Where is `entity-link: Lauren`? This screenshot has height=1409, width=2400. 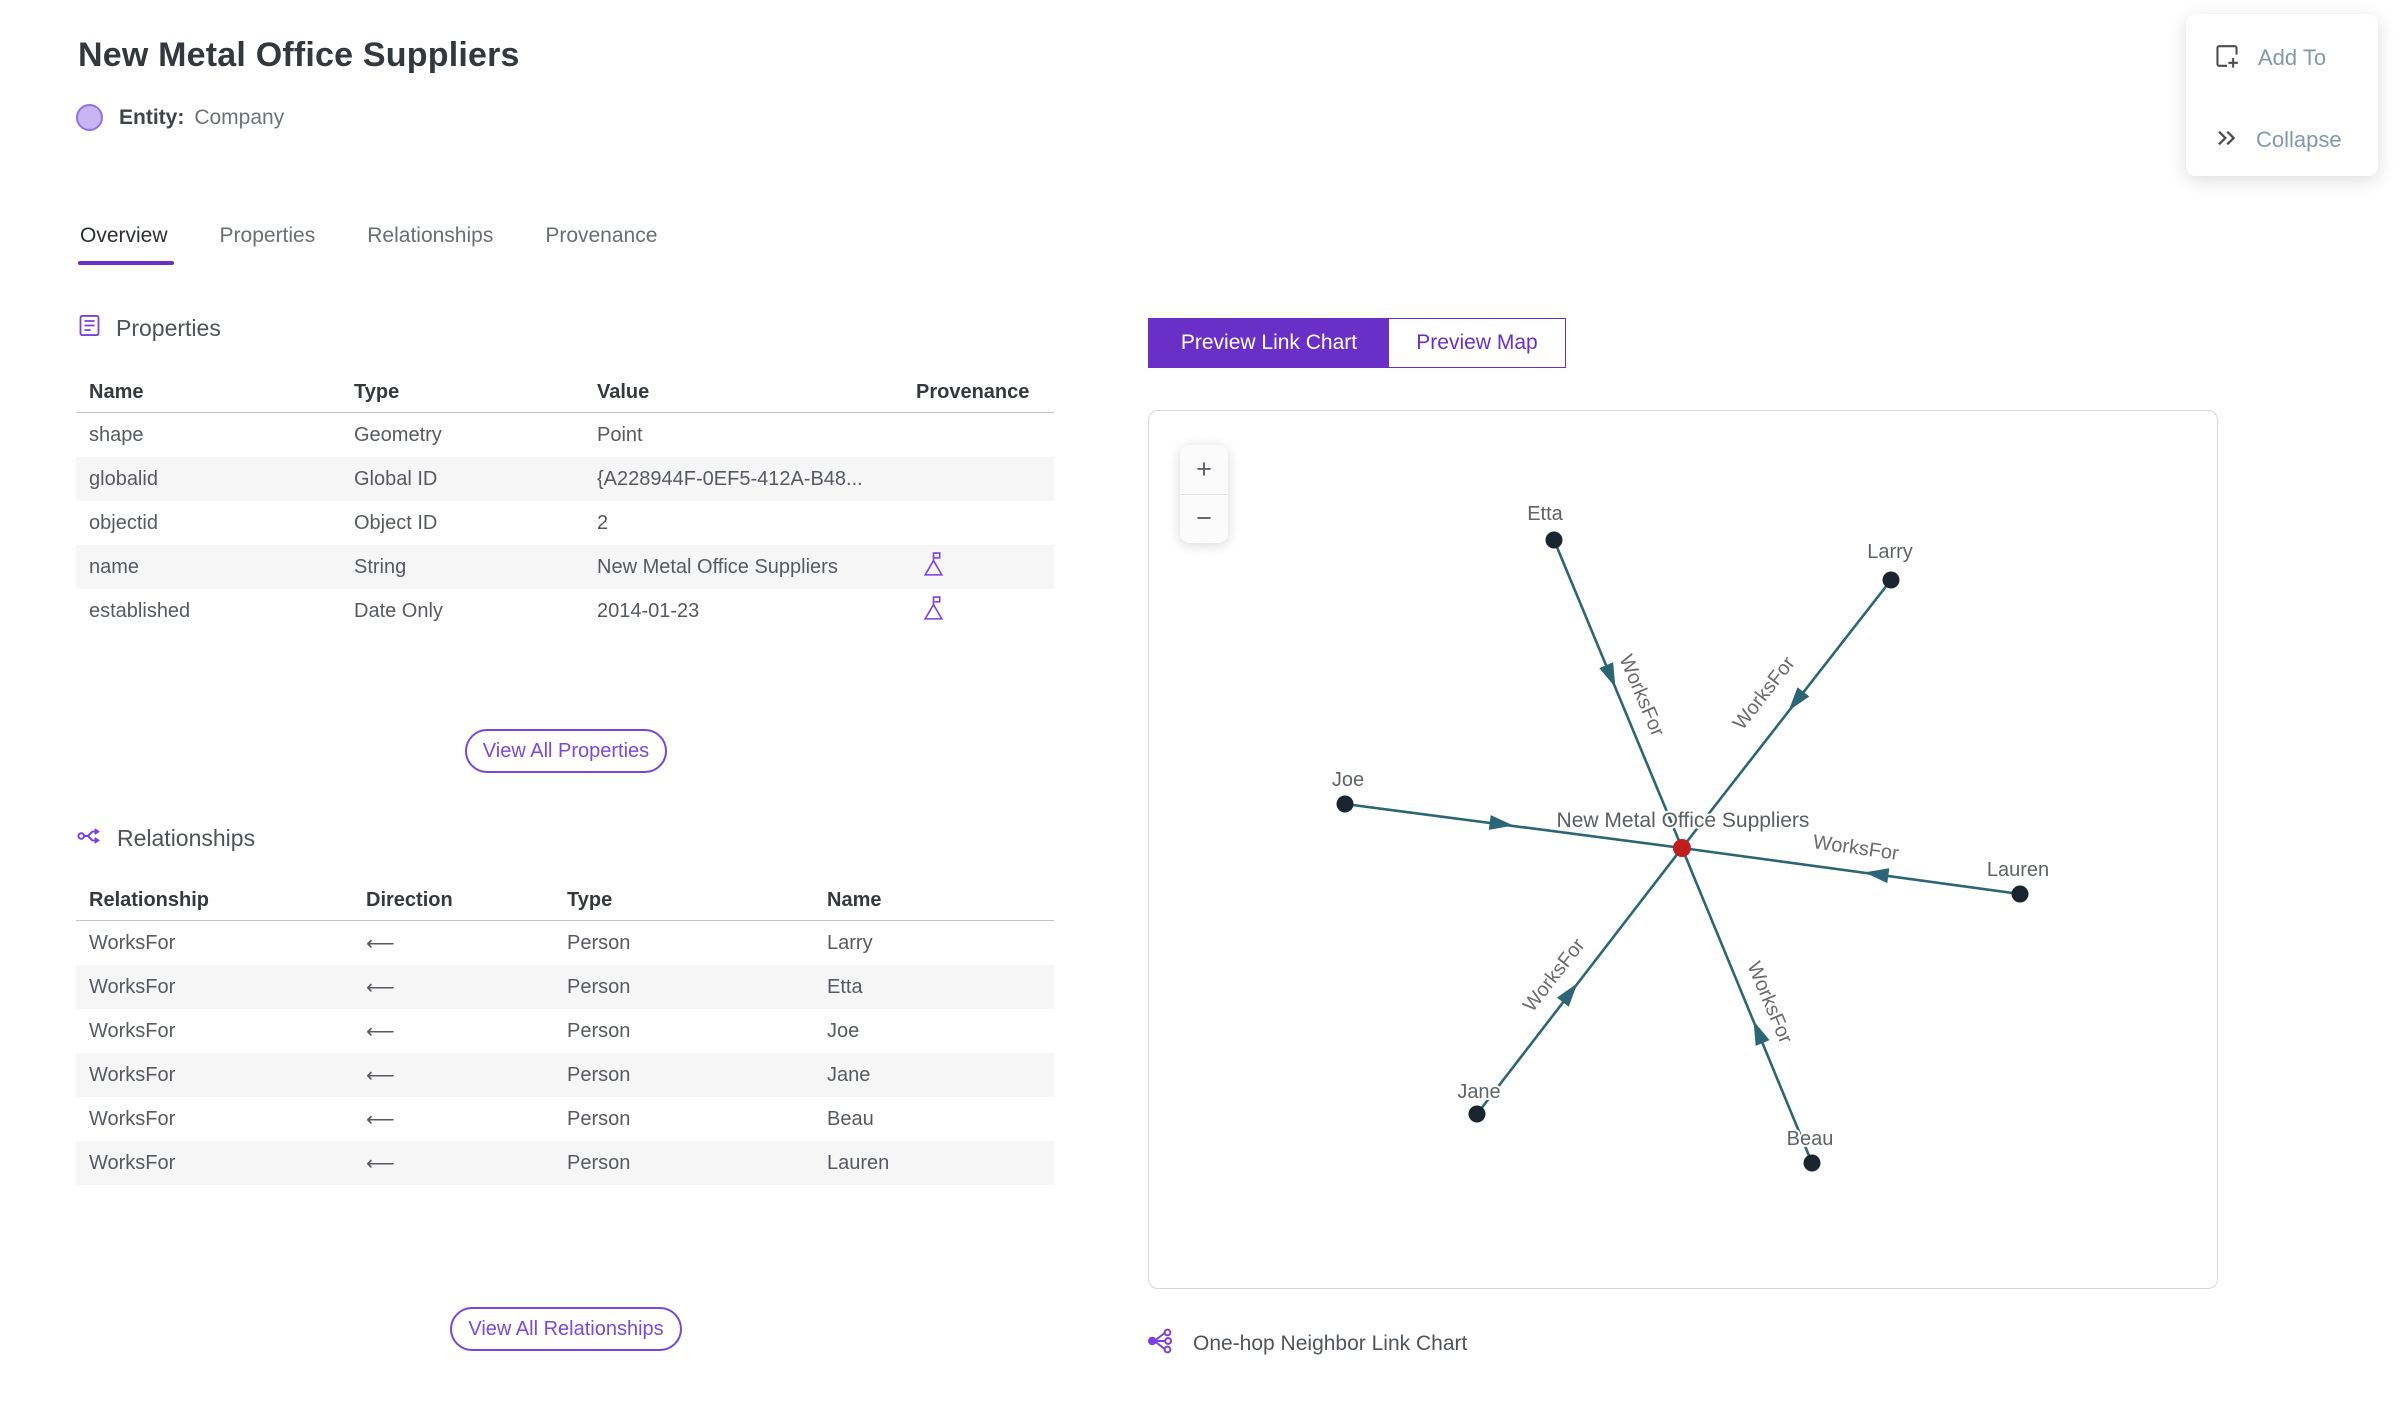
entity-link: Lauren is located at coordinates (858, 1162).